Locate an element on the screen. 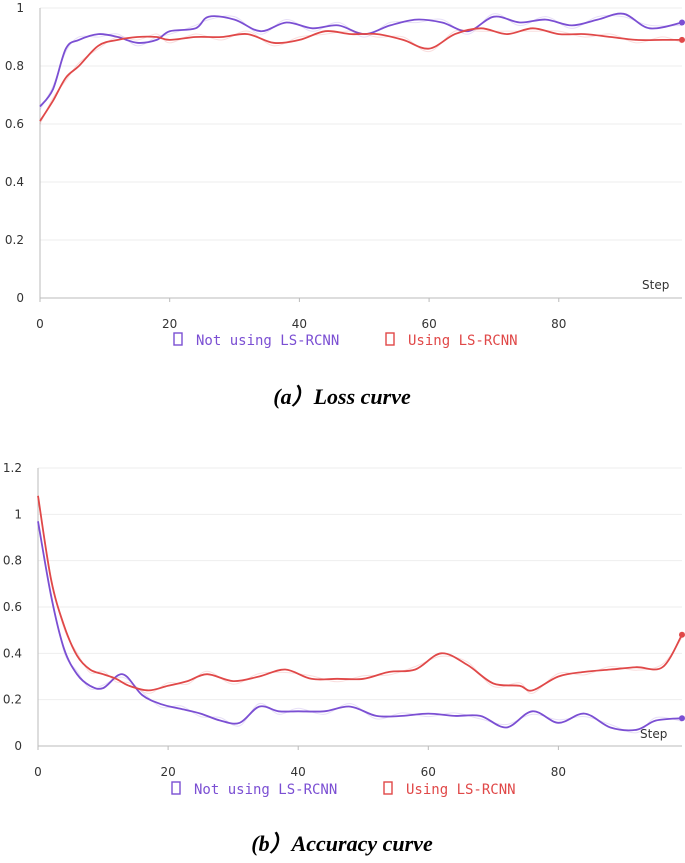 Image resolution: width=685 pixels, height=863 pixels. series-raw-line-using is located at coordinates (361, 77).